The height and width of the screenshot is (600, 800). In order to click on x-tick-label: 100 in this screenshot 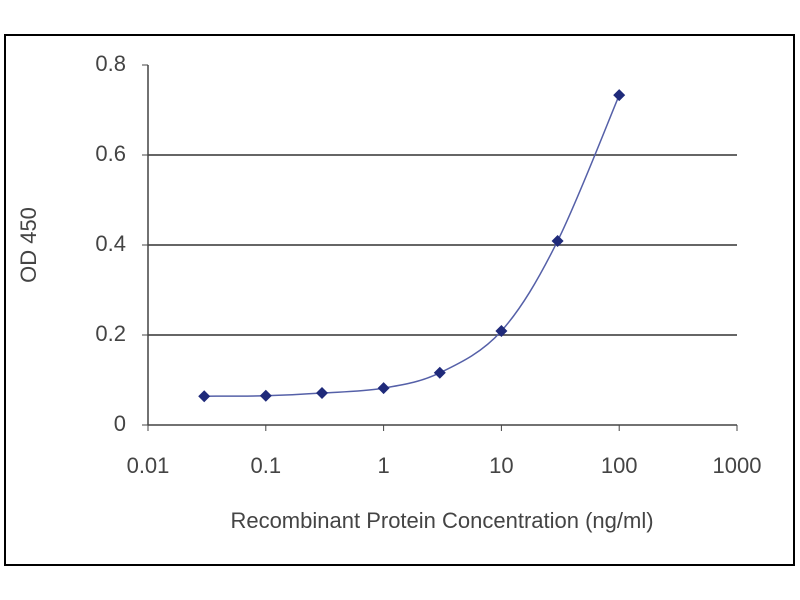, I will do `click(619, 465)`.